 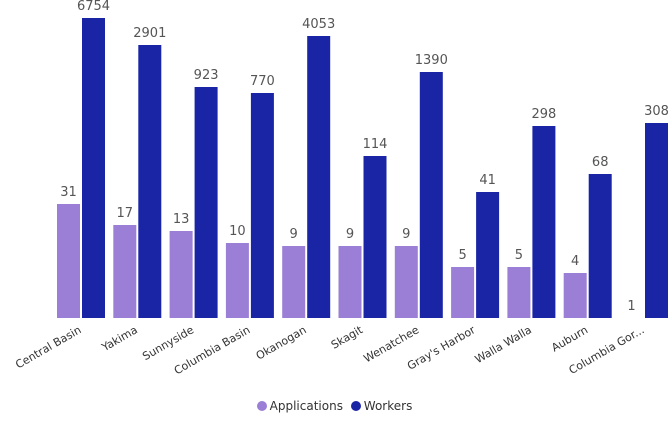 I want to click on bar-workers-okanogan, so click(x=319, y=177).